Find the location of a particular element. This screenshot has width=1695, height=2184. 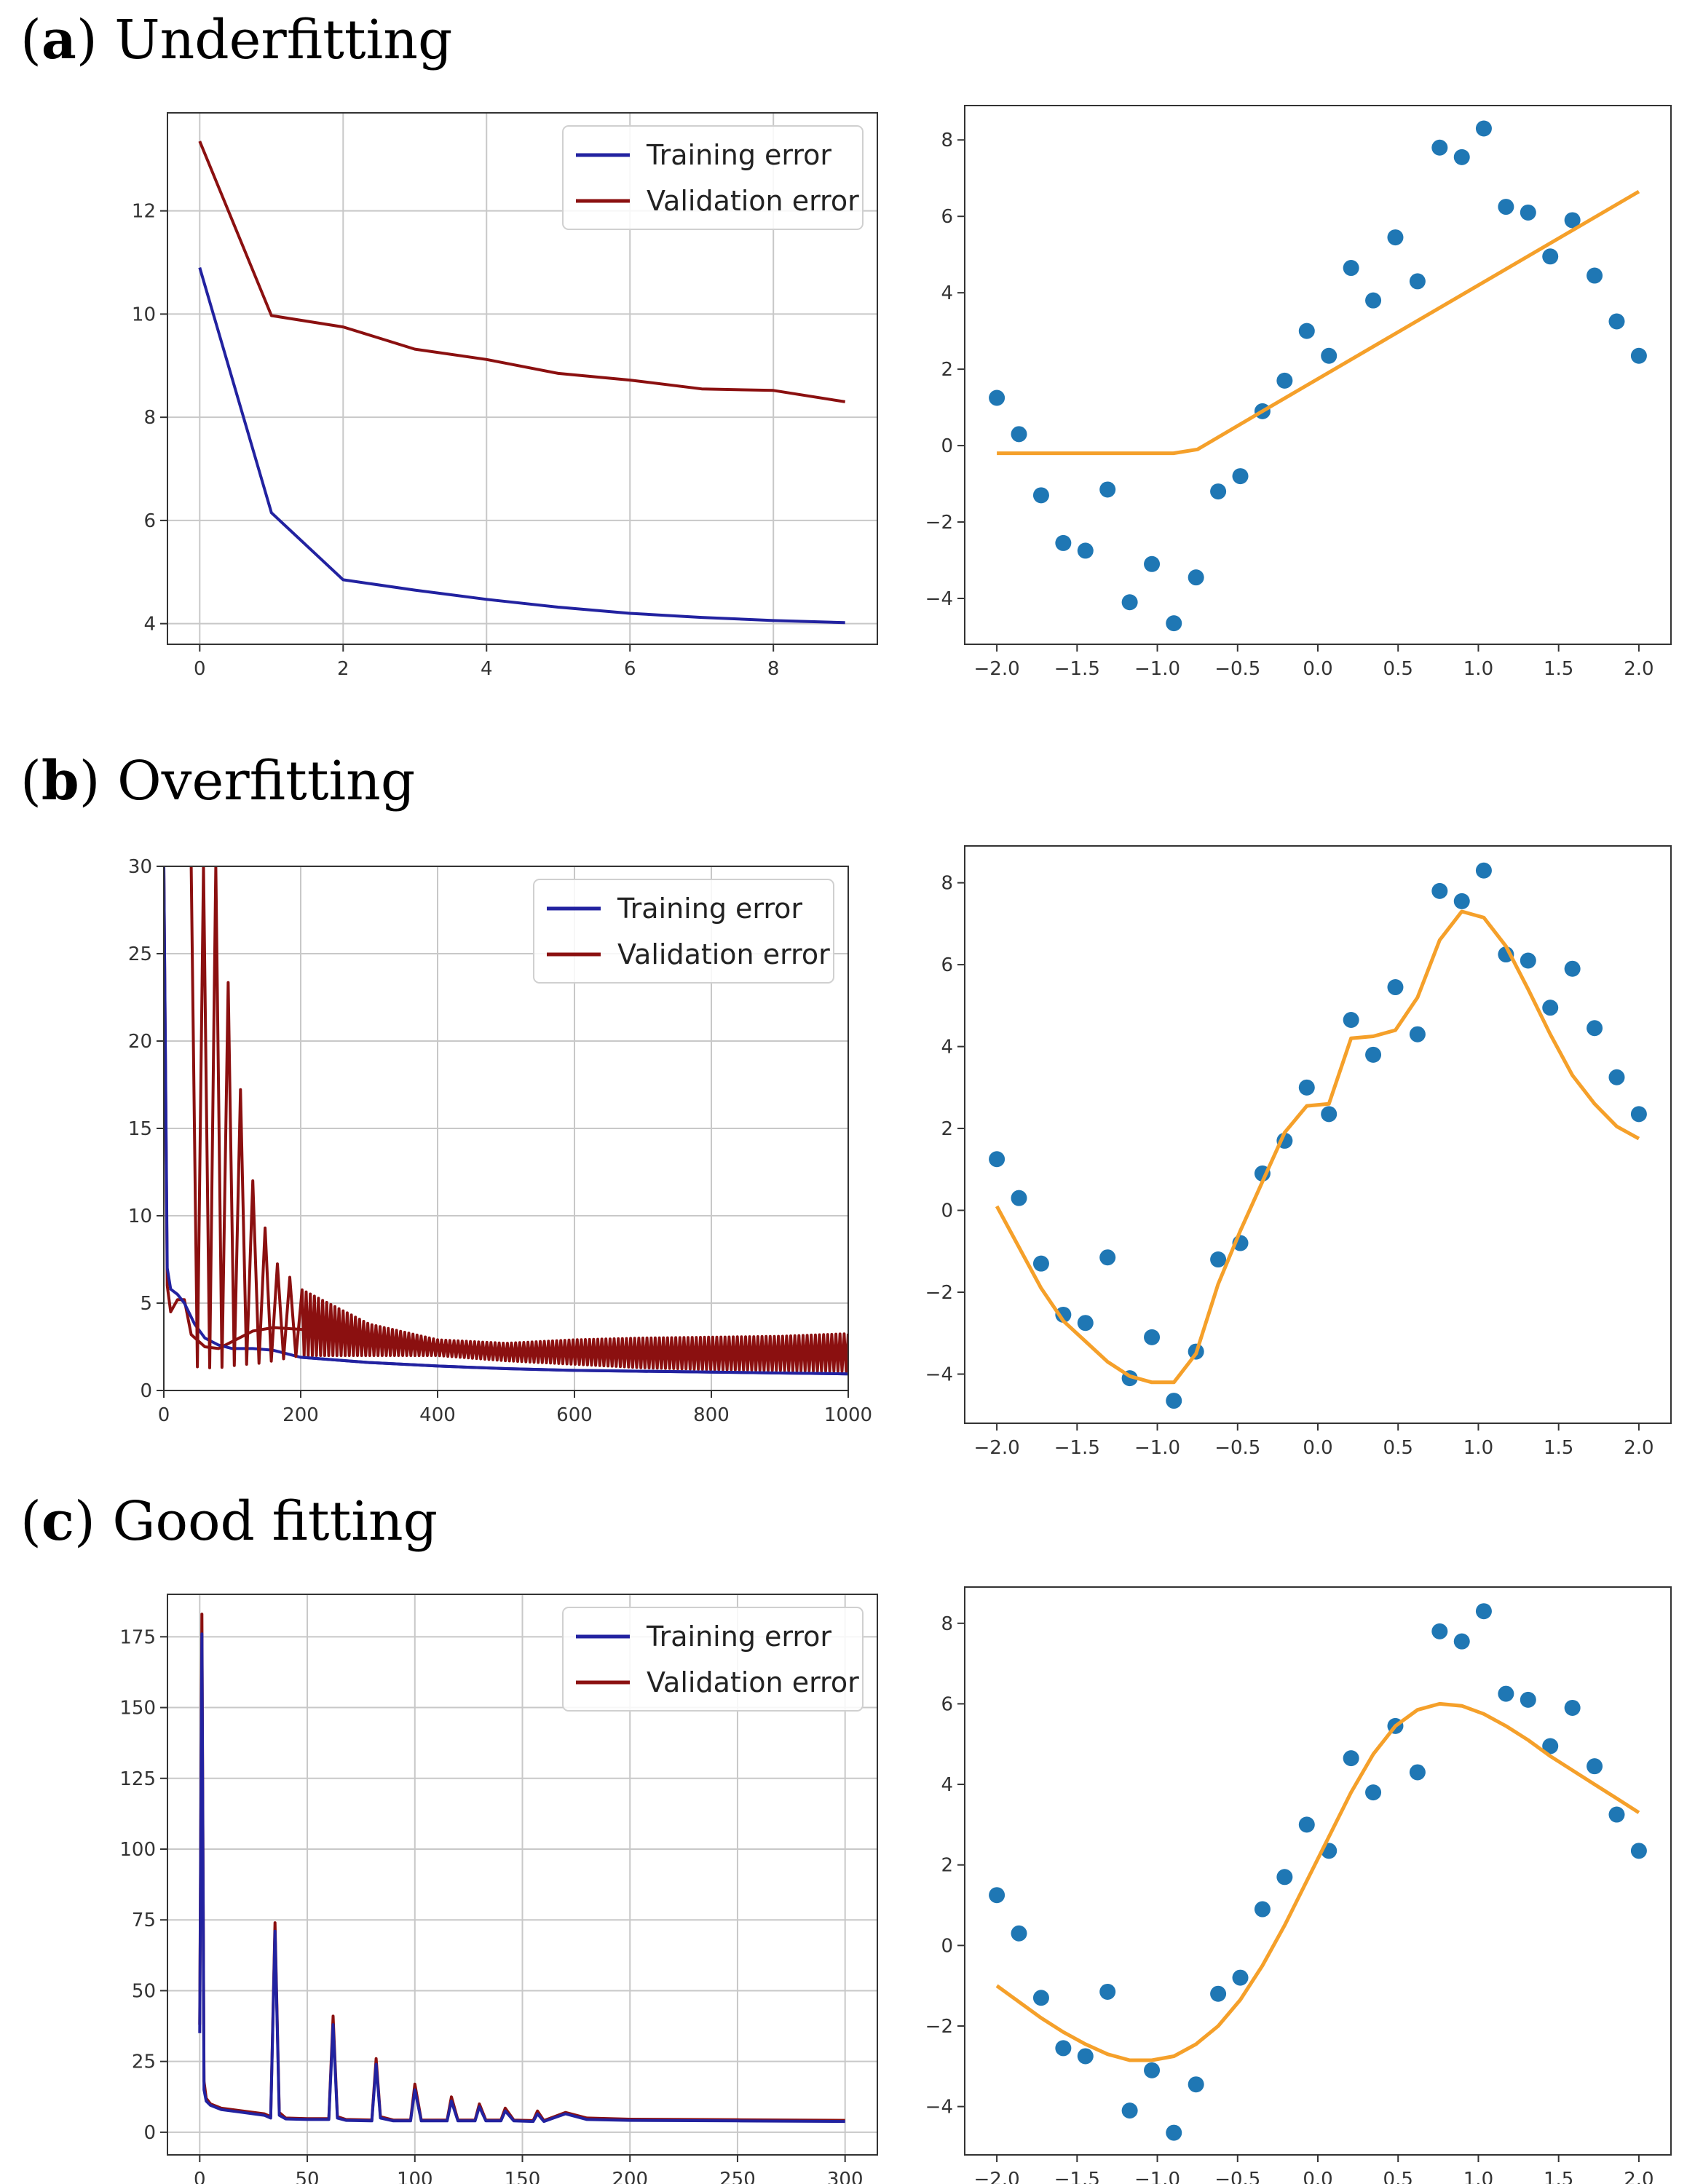

series-line-training is located at coordinates (521, 1878).